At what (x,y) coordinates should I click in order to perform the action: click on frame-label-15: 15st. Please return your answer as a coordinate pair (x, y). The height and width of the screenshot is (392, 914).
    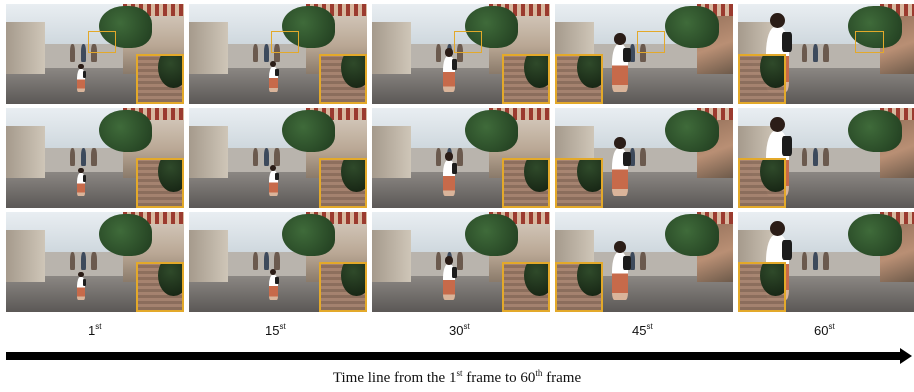
    Looking at the image, I should click on (275, 330).